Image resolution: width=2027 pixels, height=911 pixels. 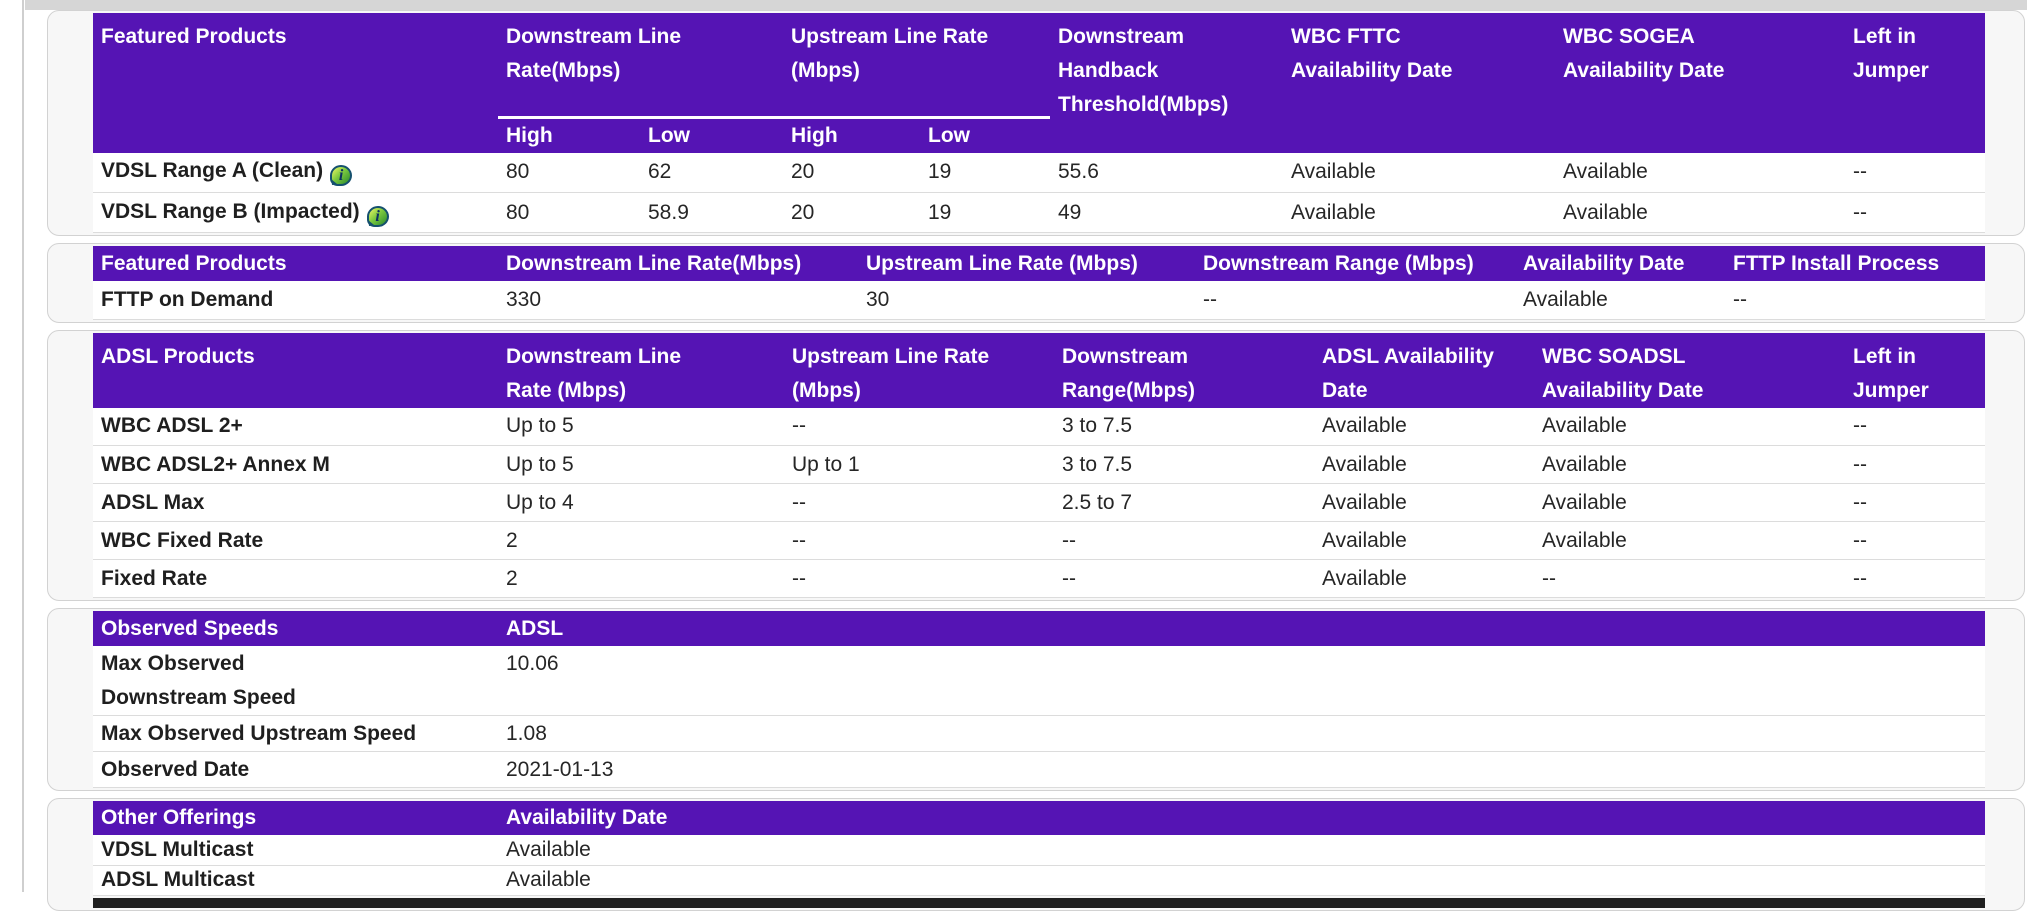 I want to click on row-label-cell: ADSL Multicast, so click(x=295, y=880).